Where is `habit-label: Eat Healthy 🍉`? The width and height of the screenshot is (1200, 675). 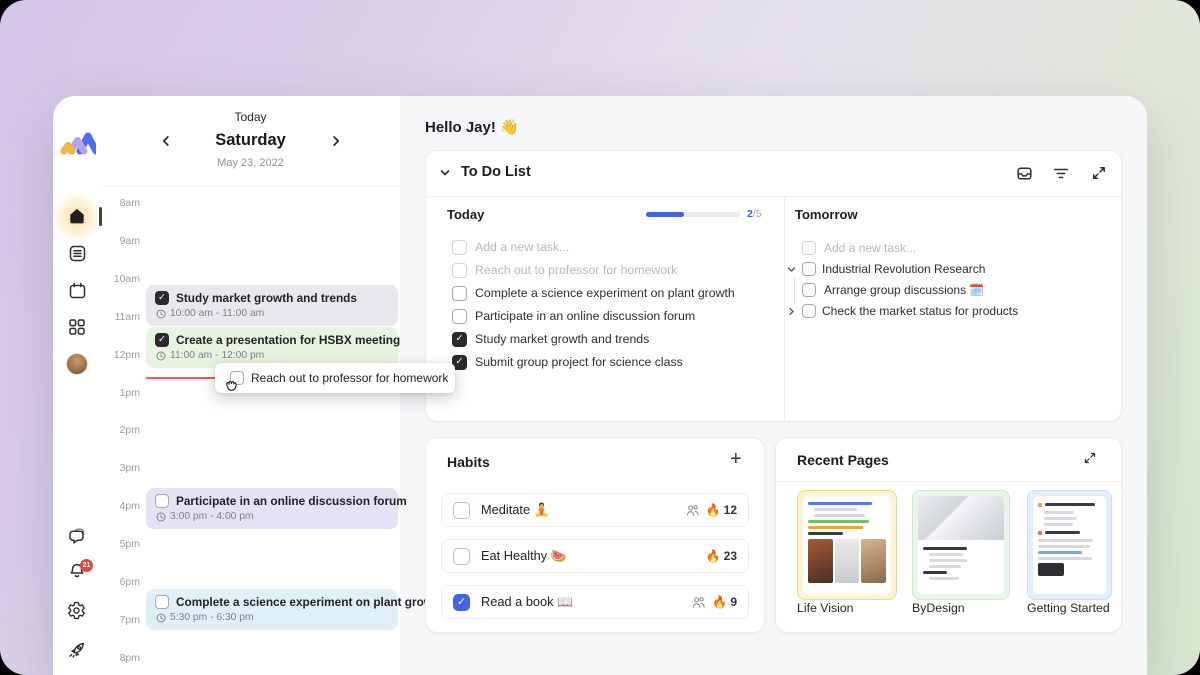
habit-label: Eat Healthy 🍉 is located at coordinates (524, 555).